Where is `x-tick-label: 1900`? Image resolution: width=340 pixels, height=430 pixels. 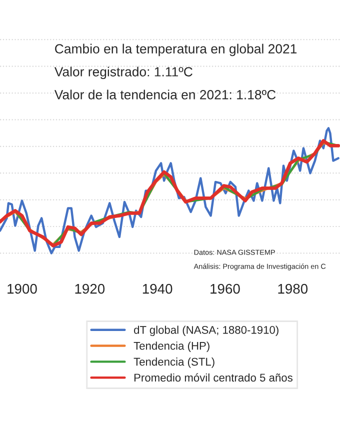
x-tick-label: 1900 is located at coordinates (22, 289).